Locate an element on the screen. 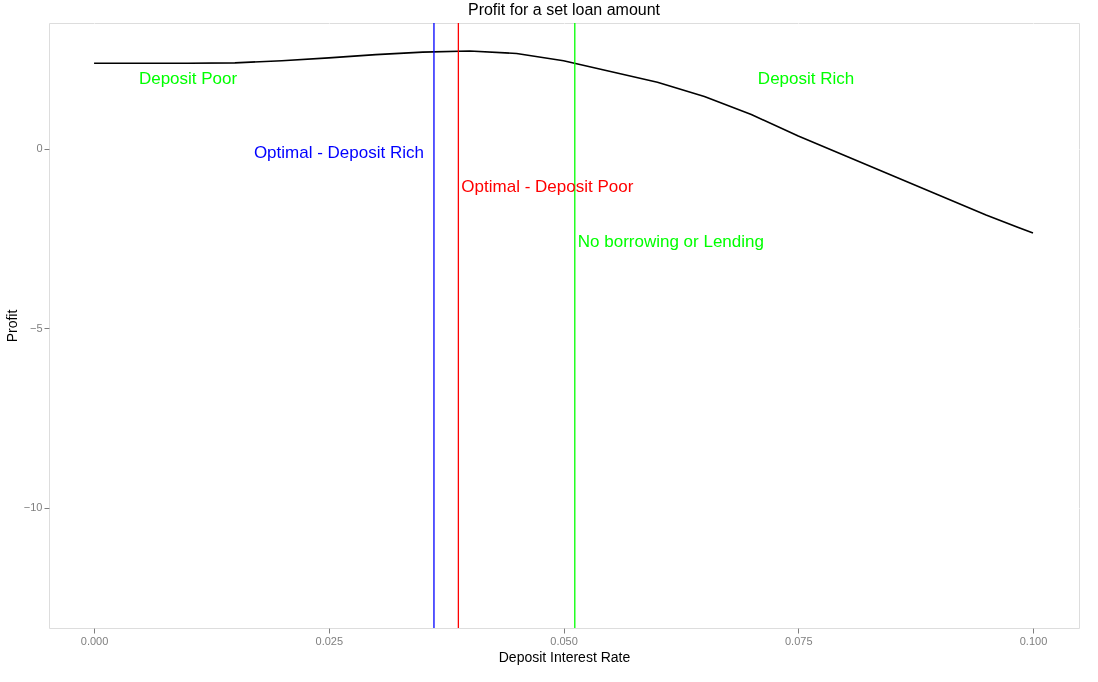  annotation: Deposit Rich is located at coordinates (806, 78).